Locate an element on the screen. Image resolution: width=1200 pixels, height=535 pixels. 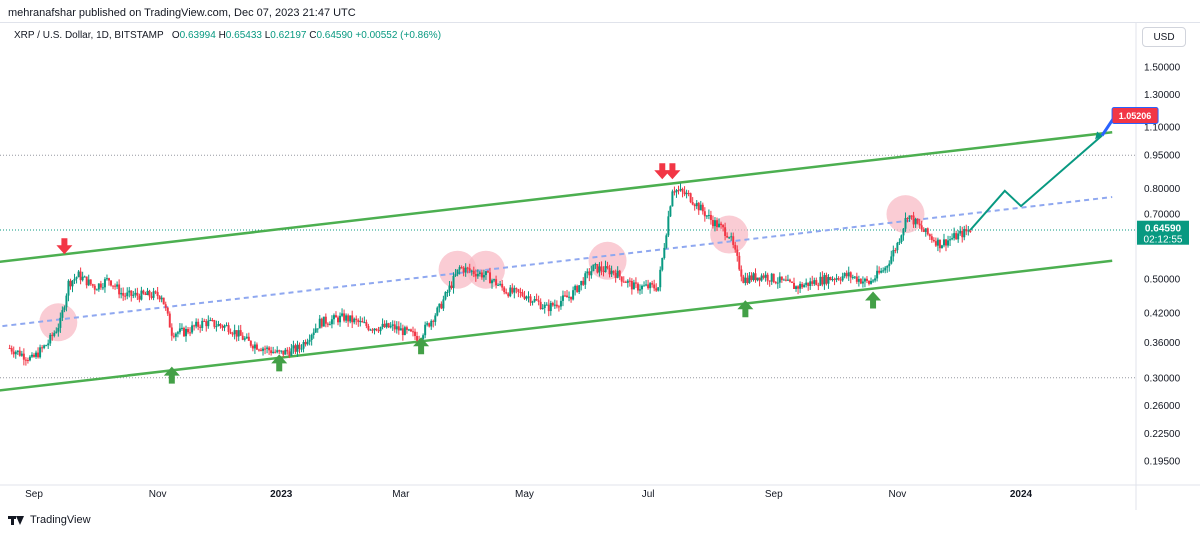
down-arrow-icon is located at coordinates (64, 246).